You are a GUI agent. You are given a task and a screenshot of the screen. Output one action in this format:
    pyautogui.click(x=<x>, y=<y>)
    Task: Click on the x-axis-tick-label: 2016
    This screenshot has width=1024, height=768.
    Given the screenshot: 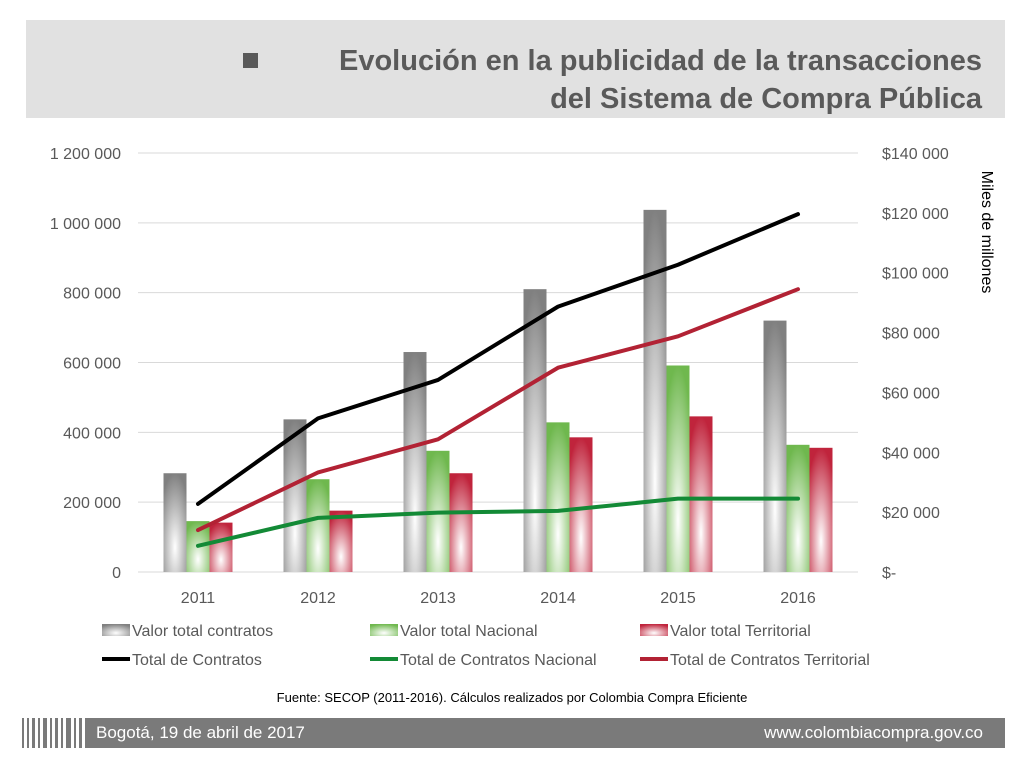 What is the action you would take?
    pyautogui.click(x=798, y=598)
    